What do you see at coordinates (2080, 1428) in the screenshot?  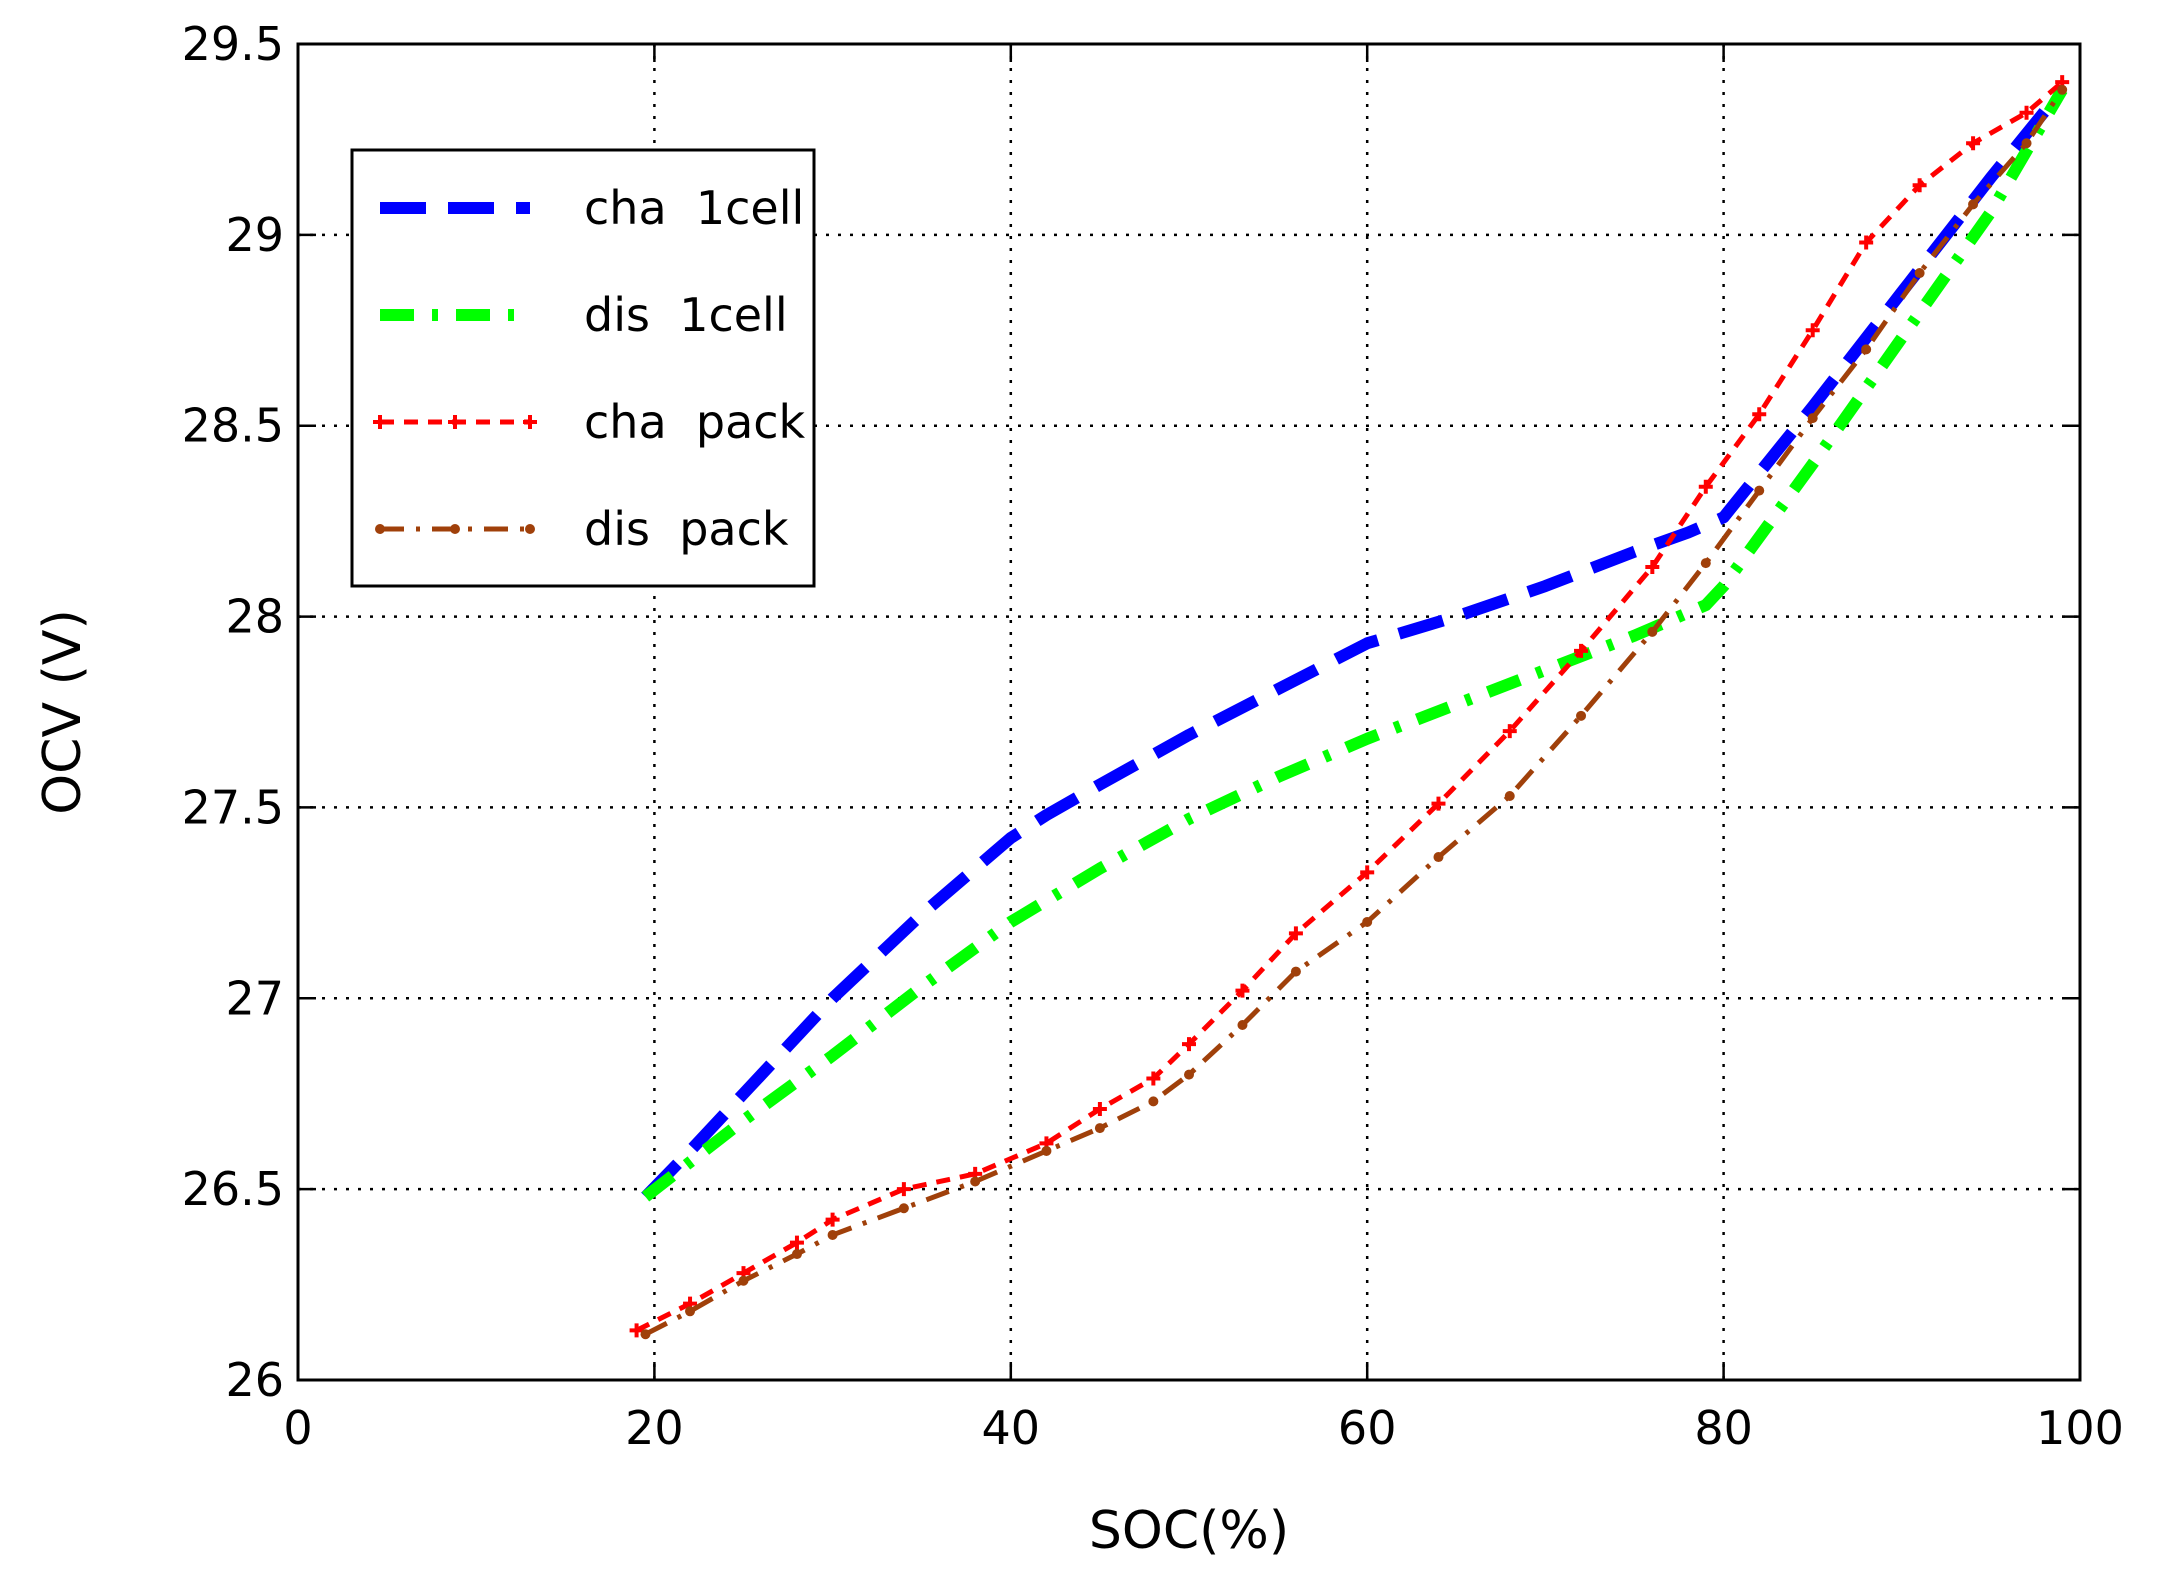 I see `x-tick-label: 100` at bounding box center [2080, 1428].